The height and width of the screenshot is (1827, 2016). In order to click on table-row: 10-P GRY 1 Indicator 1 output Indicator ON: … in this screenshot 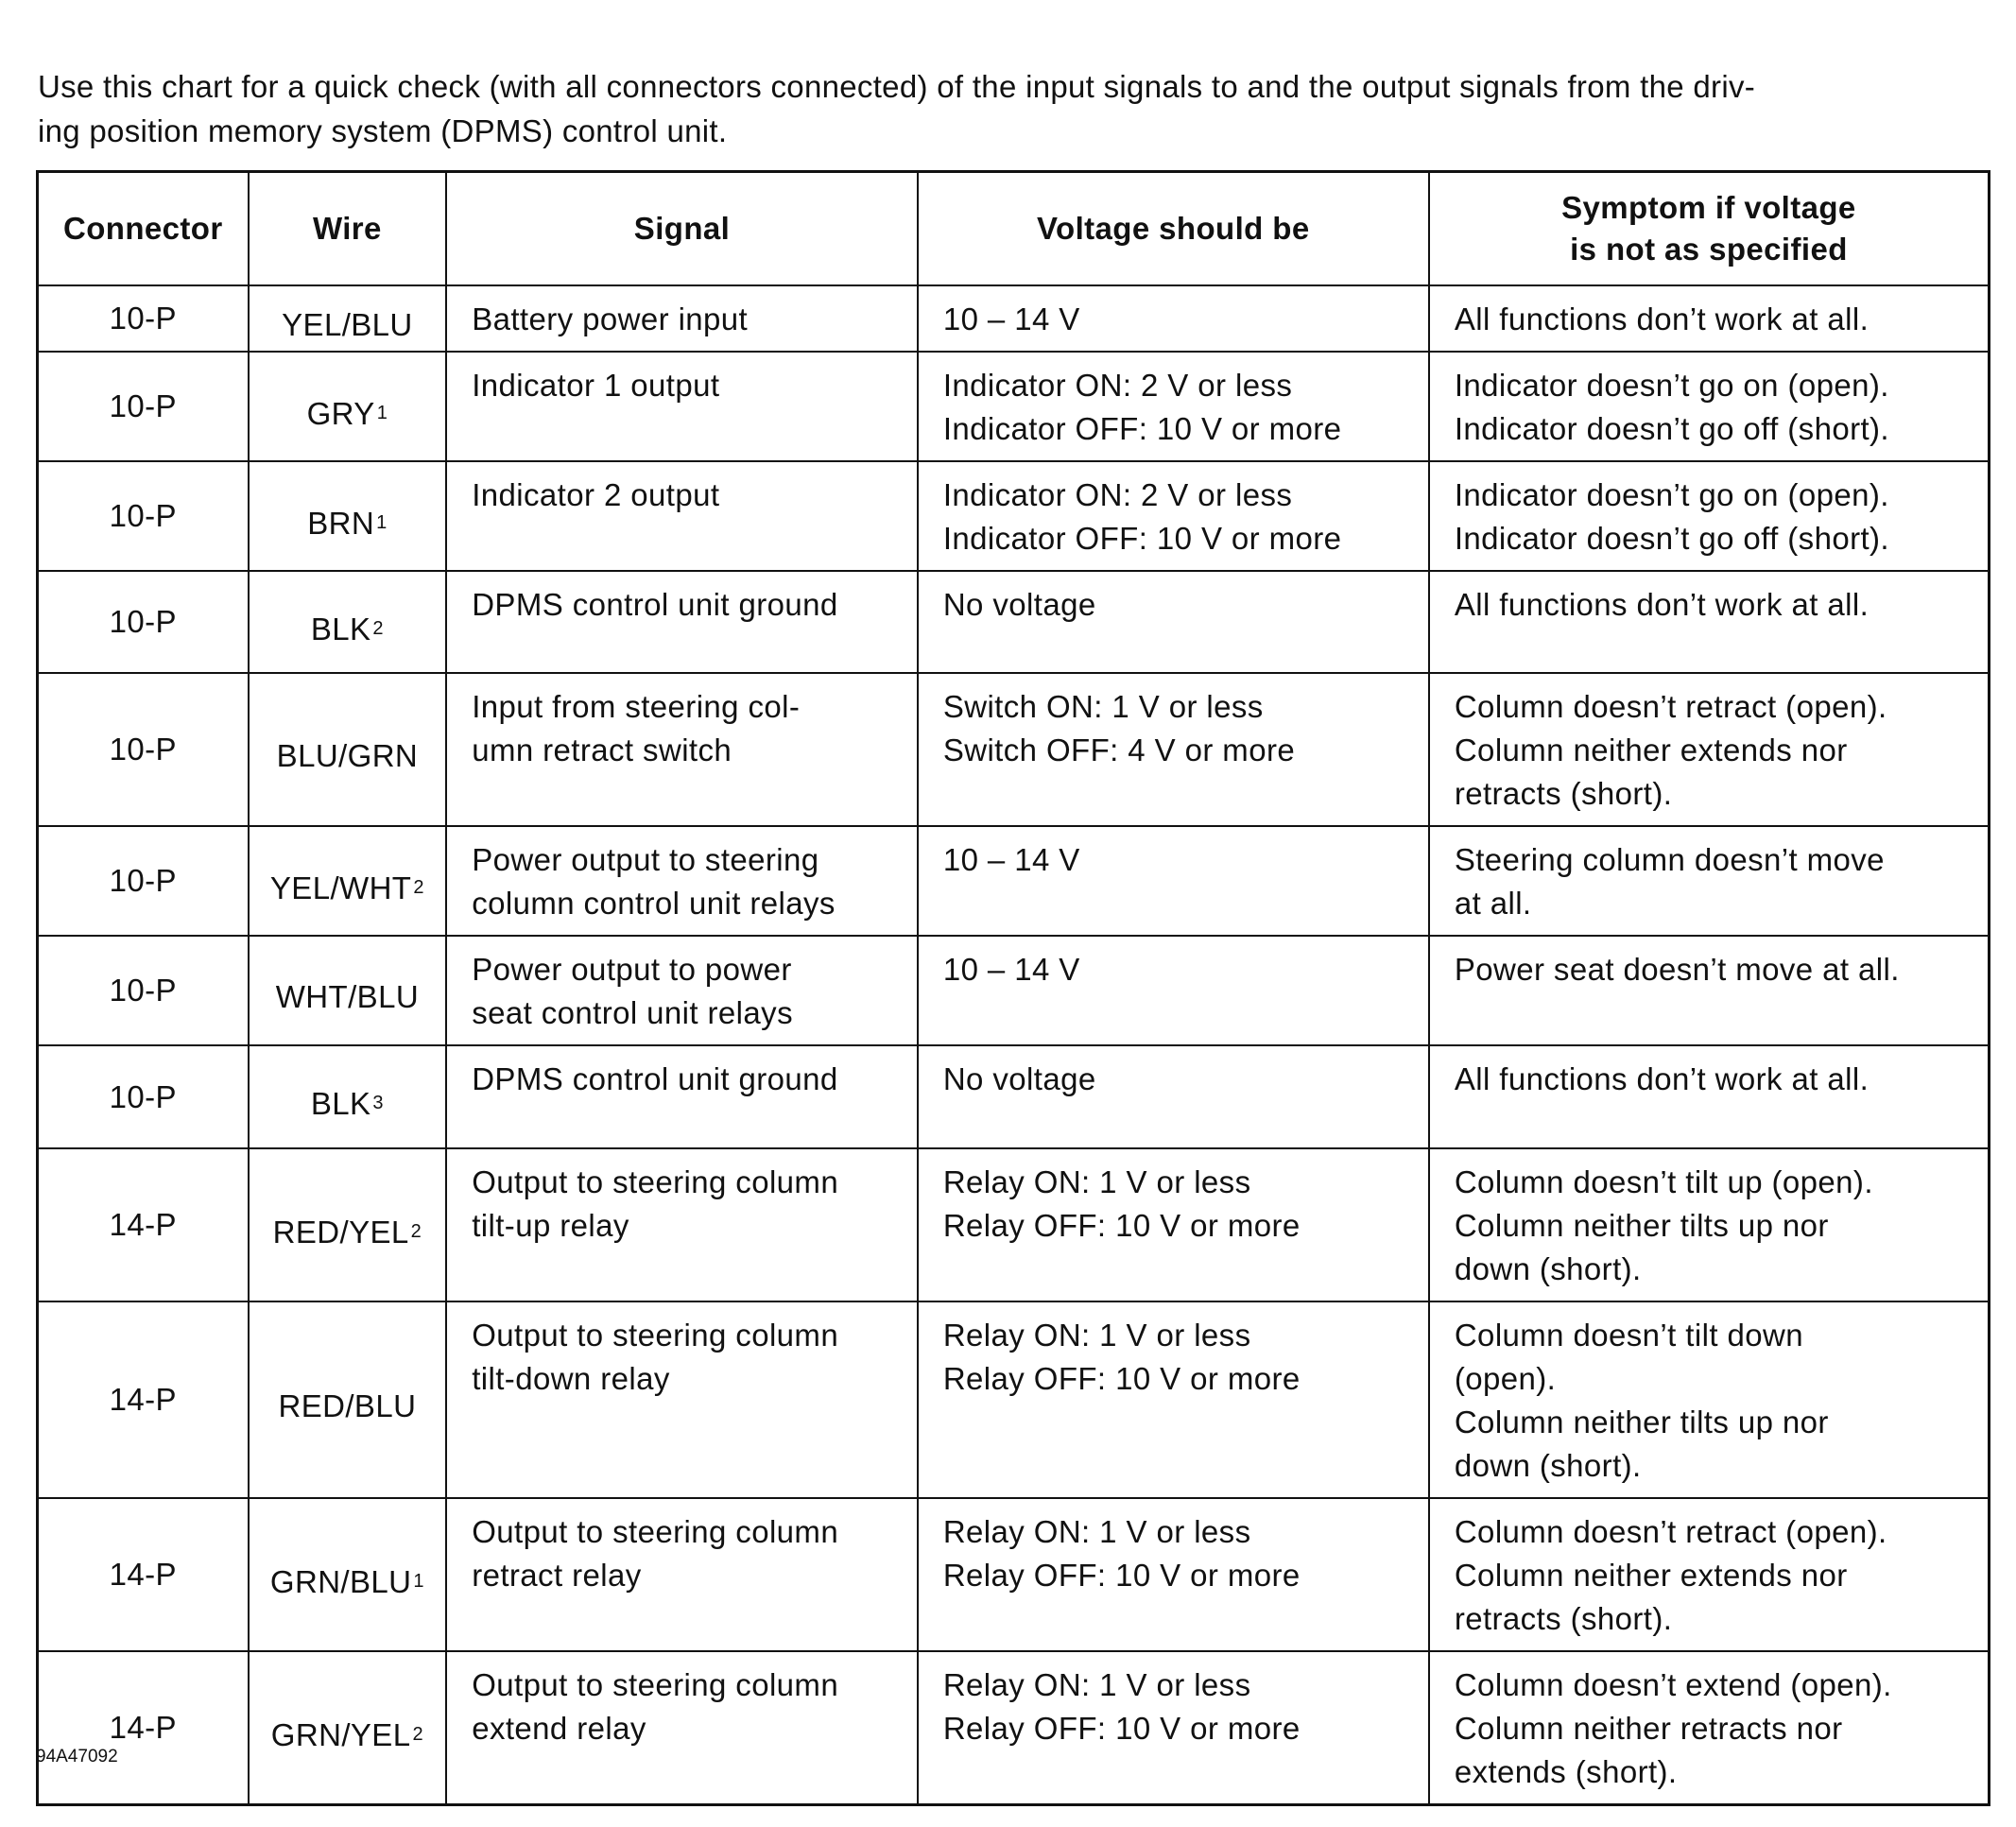, I will do `click(1013, 407)`.